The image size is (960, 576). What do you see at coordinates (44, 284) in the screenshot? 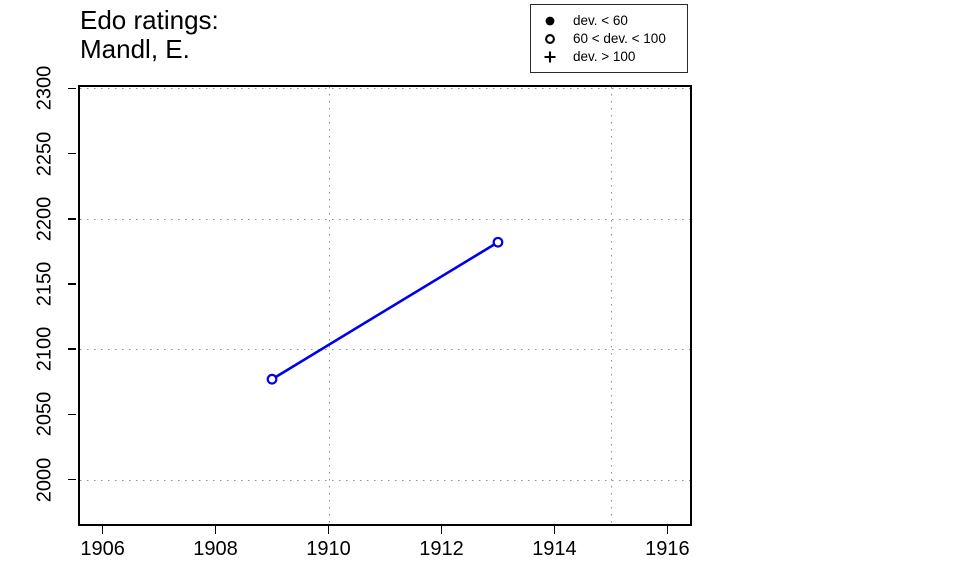
I see `y-axis-tick-label: 2150` at bounding box center [44, 284].